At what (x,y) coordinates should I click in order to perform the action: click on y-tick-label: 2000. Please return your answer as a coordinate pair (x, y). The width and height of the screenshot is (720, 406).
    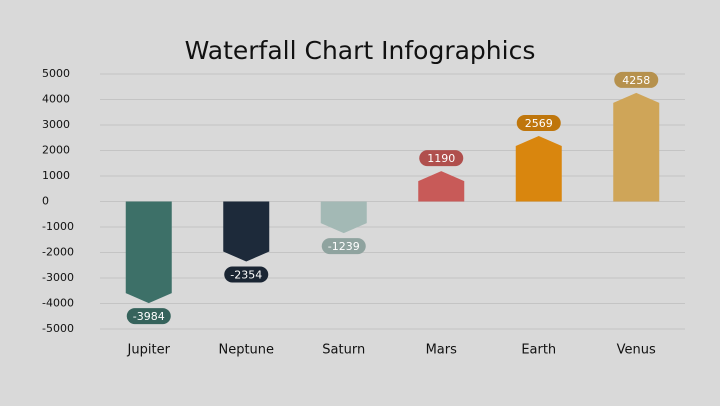
    Looking at the image, I should click on (56, 150).